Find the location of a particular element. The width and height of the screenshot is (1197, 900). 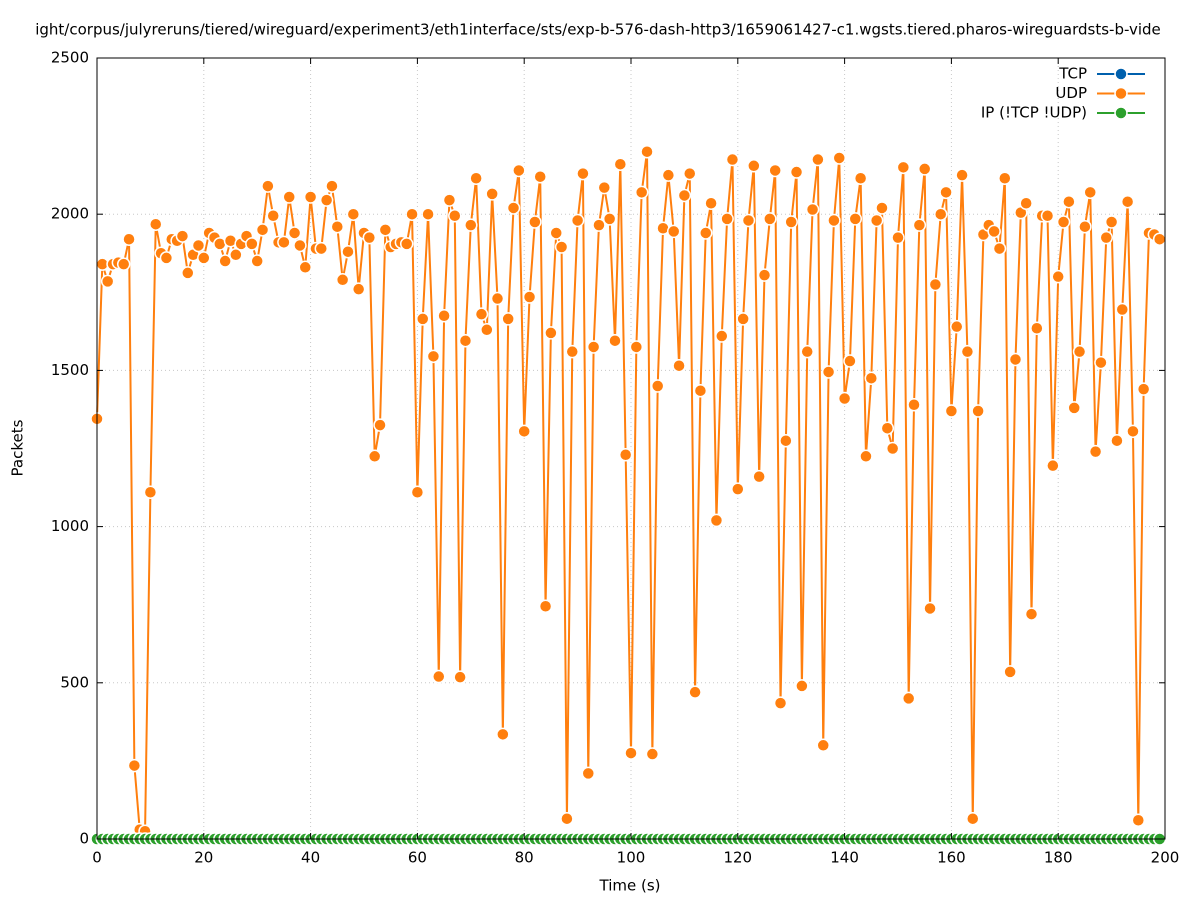

legend-label: UDP is located at coordinates (1071, 93).